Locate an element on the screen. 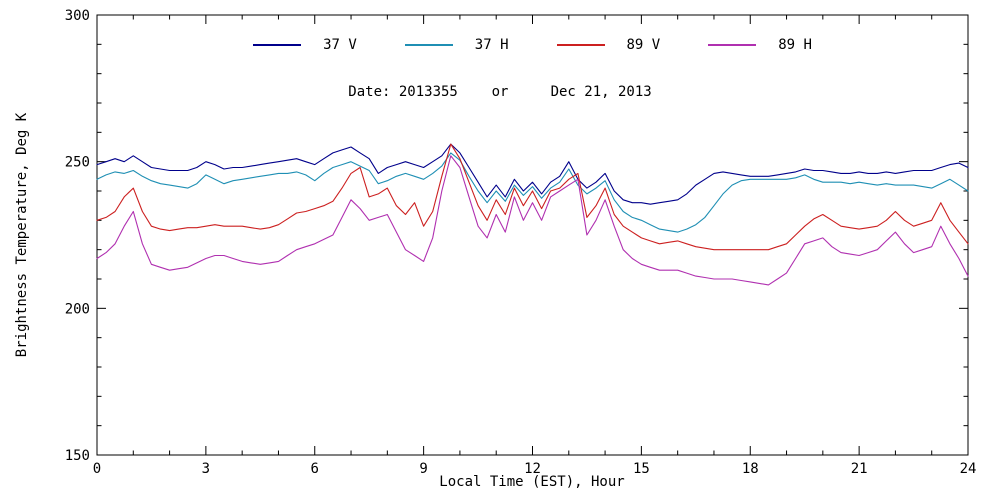 Image resolution: width=1000 pixels, height=500 pixels. legend-label: 89 H is located at coordinates (795, 45).